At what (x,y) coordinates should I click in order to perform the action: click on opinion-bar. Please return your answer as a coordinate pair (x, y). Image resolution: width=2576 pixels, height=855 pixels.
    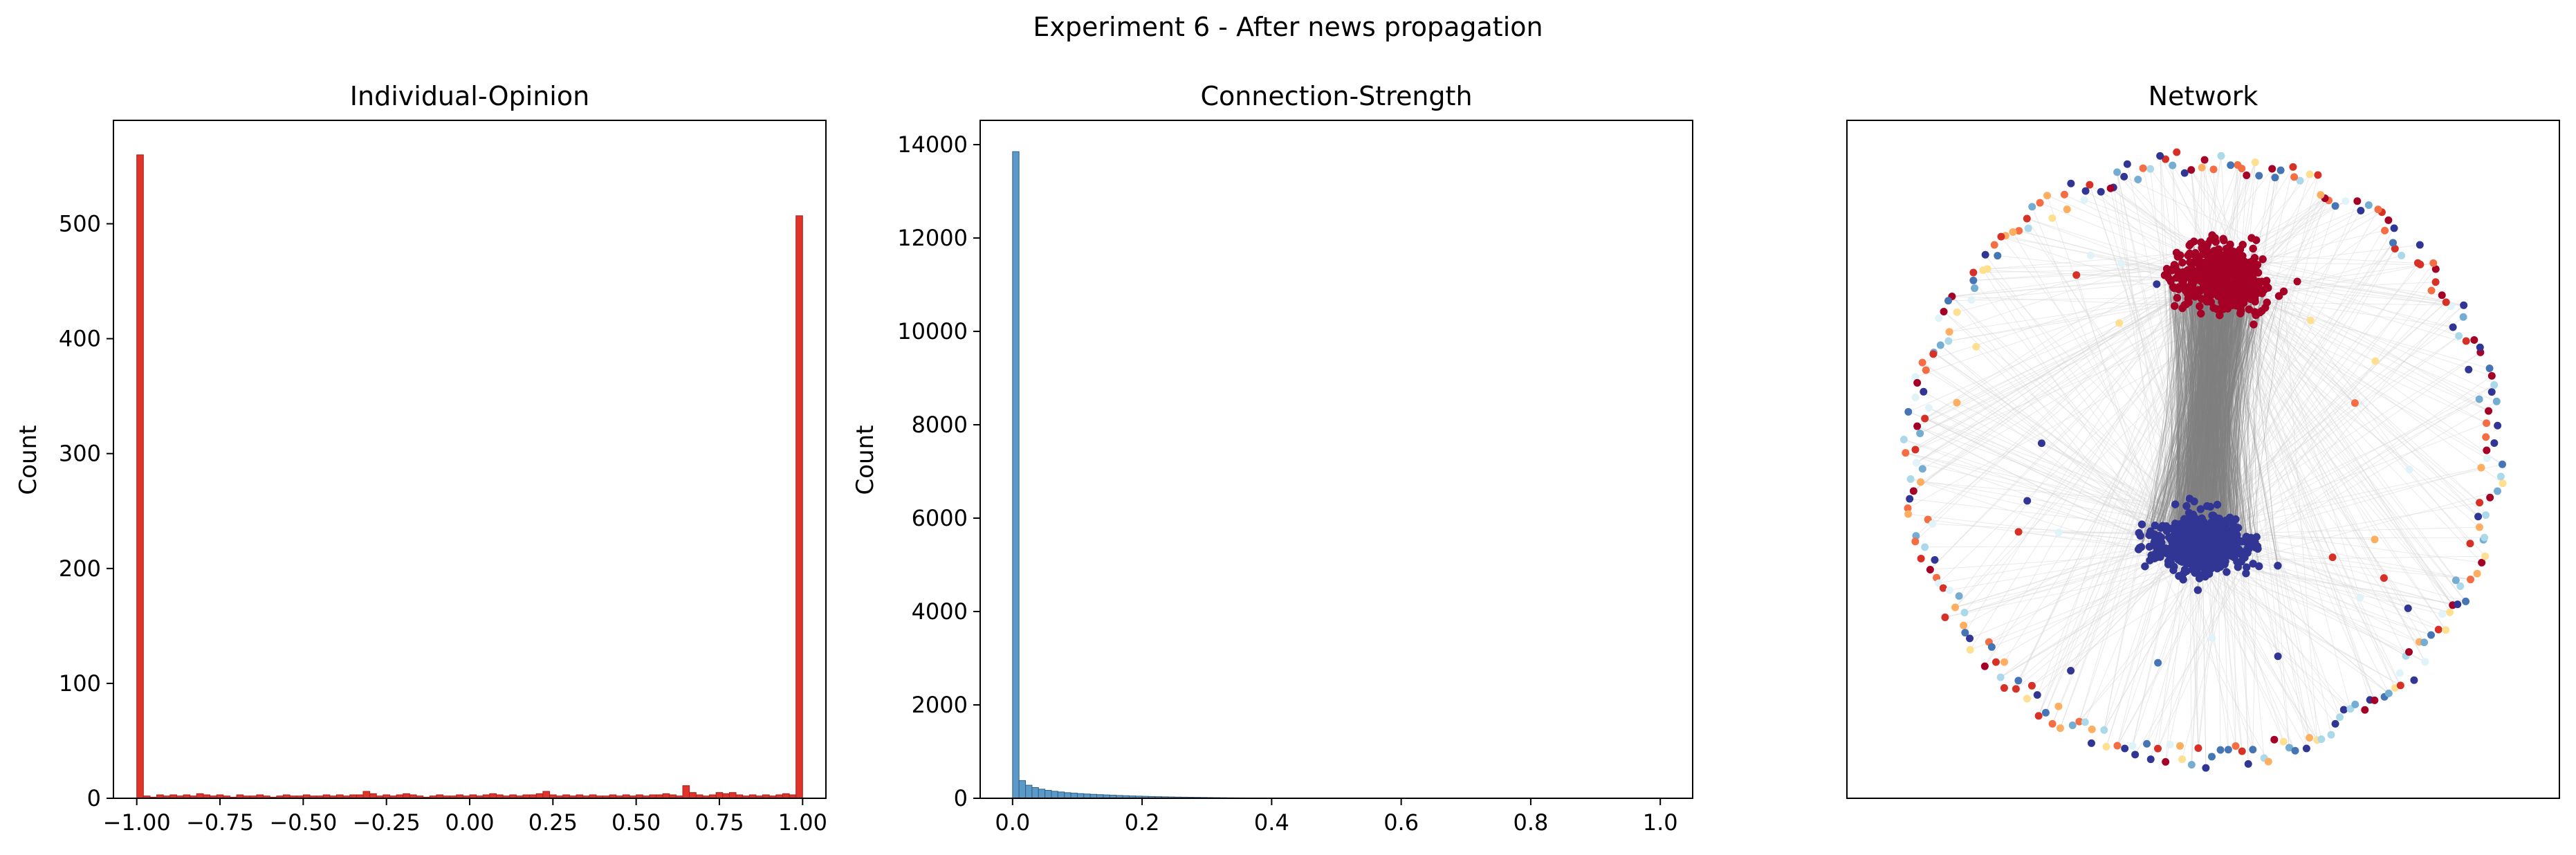
    Looking at the image, I should click on (693, 795).